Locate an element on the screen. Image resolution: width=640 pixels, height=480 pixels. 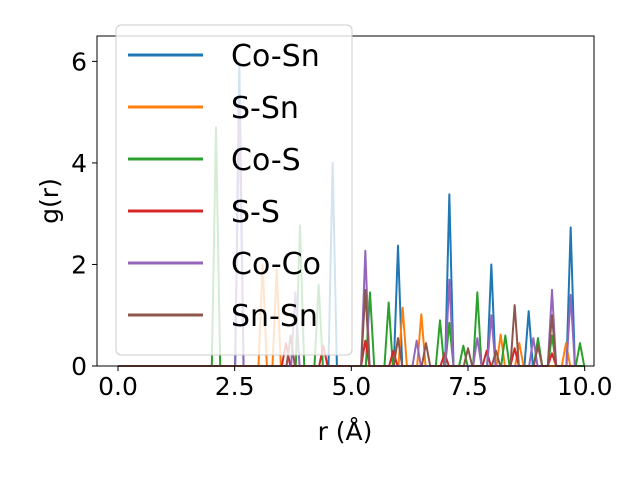
legend-label: Sn-Sn is located at coordinates (274, 316).